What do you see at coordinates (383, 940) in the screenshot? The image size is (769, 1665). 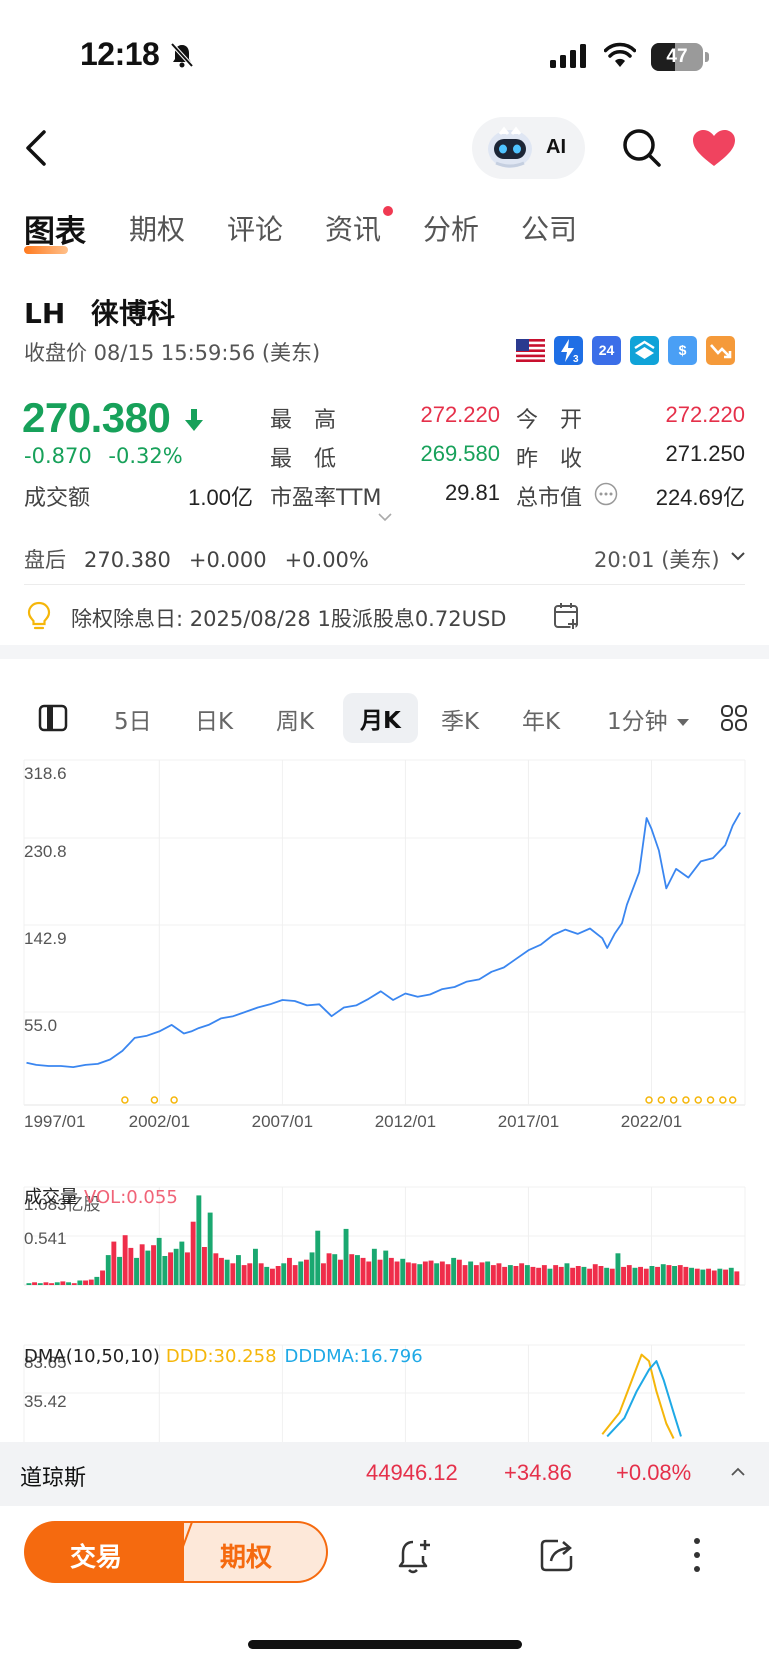 I see `price-line` at bounding box center [383, 940].